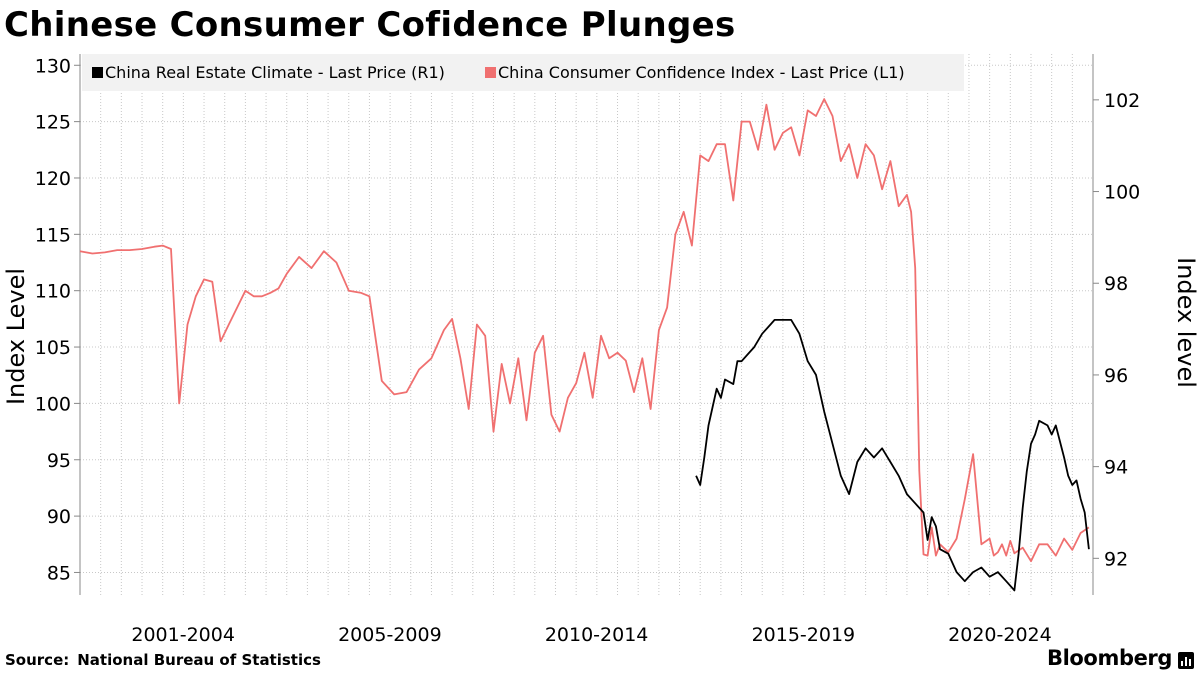 The width and height of the screenshot is (1200, 675). What do you see at coordinates (1186, 322) in the screenshot?
I see `right-axis-title: Index level` at bounding box center [1186, 322].